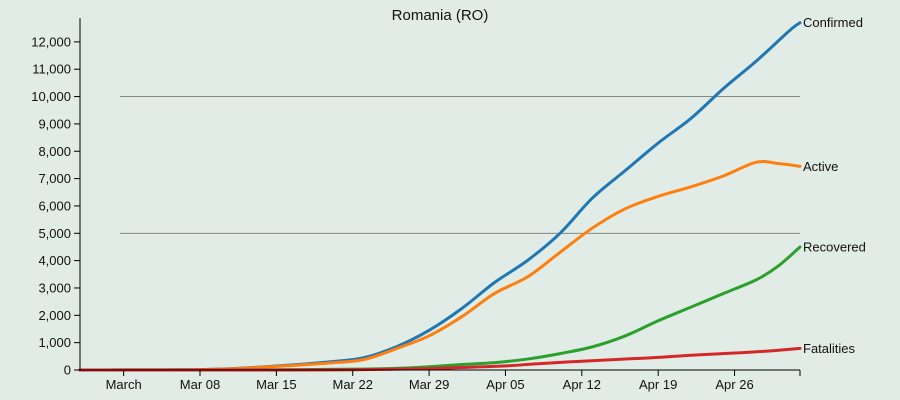  Describe the element at coordinates (67, 370) in the screenshot. I see `y-tick-label: 0` at that location.